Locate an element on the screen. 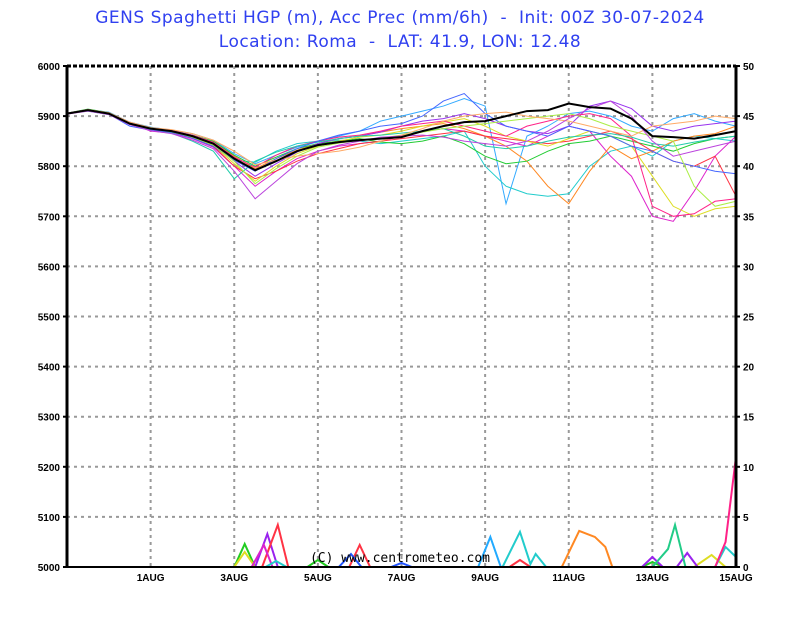 This screenshot has width=800, height=618. right-tick-label: 5 is located at coordinates (746, 518).